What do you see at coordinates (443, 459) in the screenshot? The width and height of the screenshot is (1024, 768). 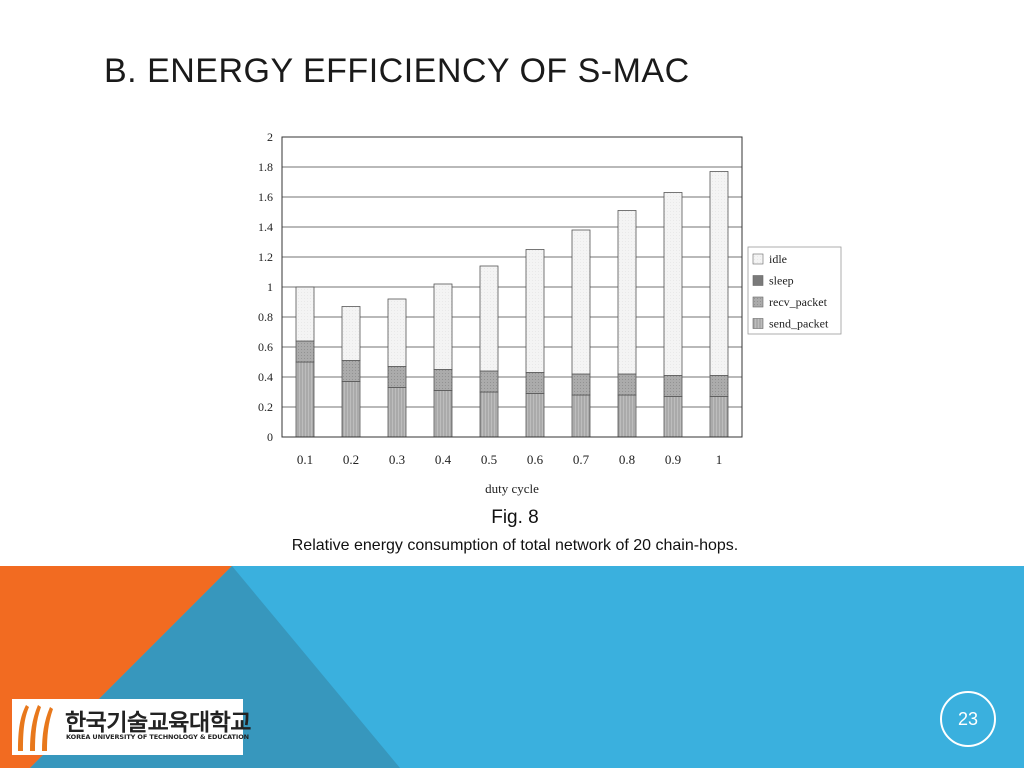 I see `x-tick-label: 0.4` at bounding box center [443, 459].